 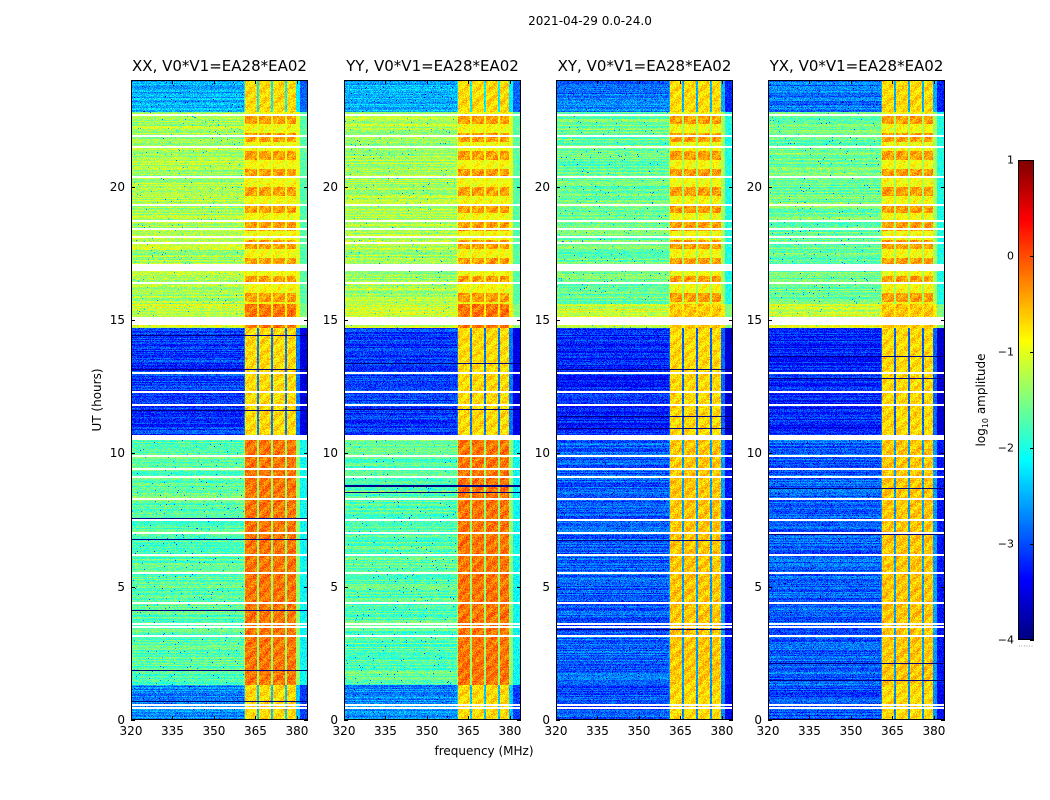 I want to click on panel-title: XY, V0*V1=EA28*EA02, so click(x=644, y=66).